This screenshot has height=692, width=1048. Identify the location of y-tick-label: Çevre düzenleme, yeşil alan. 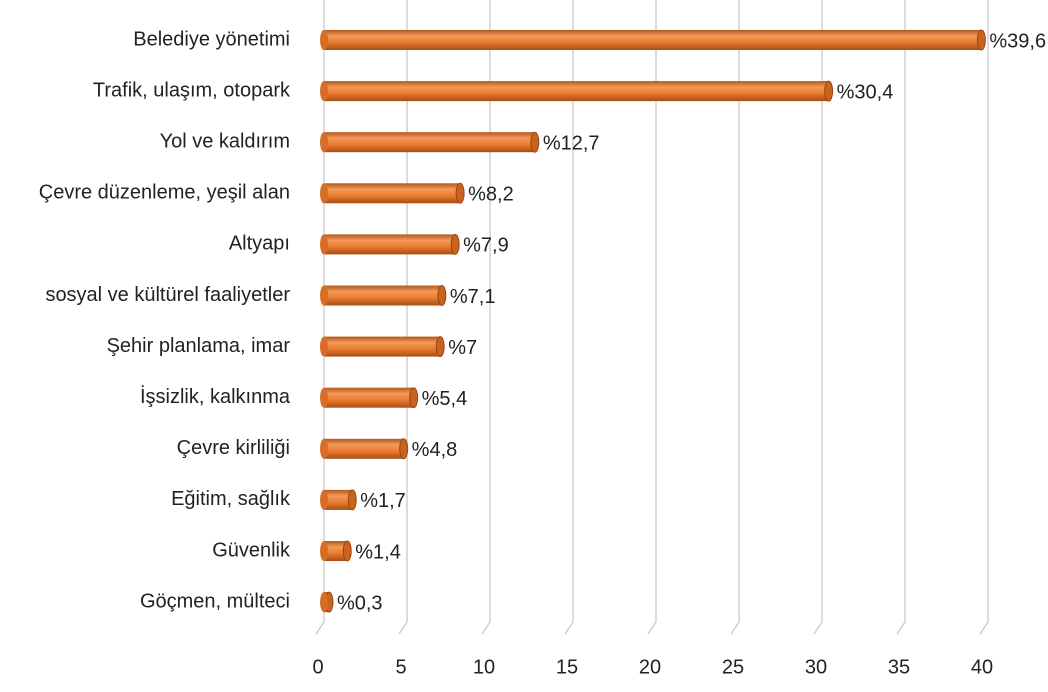
(164, 193).